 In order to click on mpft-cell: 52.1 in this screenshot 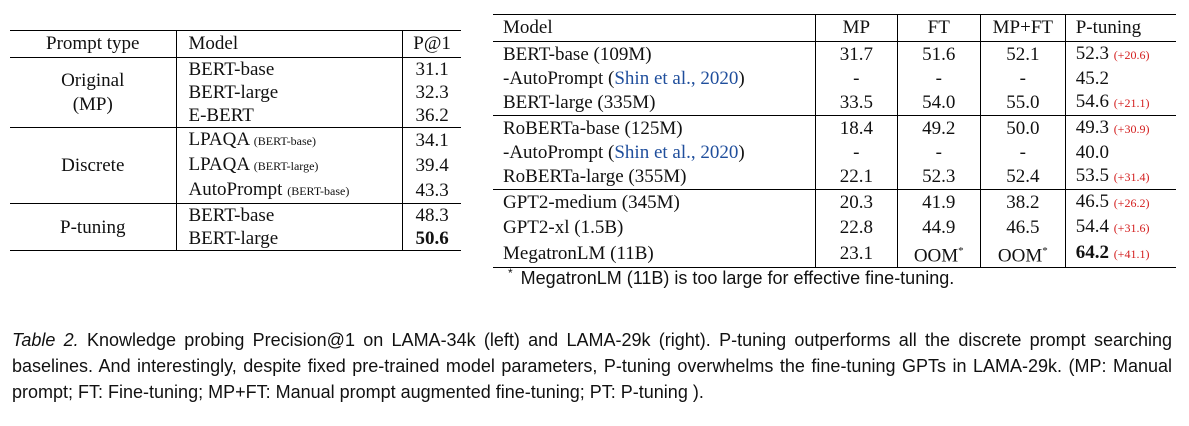, I will do `click(1023, 54)`.